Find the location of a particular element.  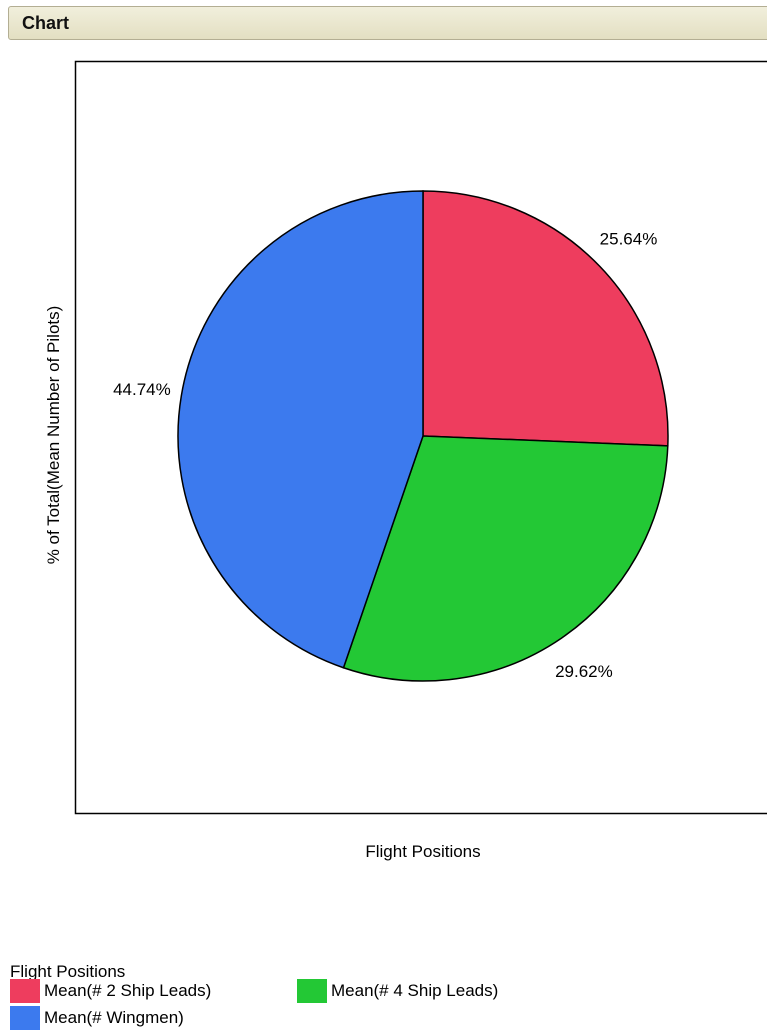

y-axis-label: % of Total(Mean Number of Pilots) is located at coordinates (53, 435).